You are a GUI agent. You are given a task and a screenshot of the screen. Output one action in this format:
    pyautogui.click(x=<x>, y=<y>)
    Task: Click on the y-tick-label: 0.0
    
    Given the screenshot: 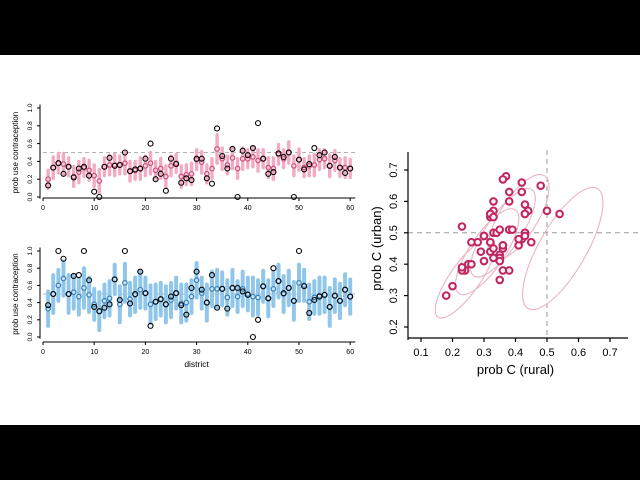 What is the action you would take?
    pyautogui.click(x=30, y=196)
    